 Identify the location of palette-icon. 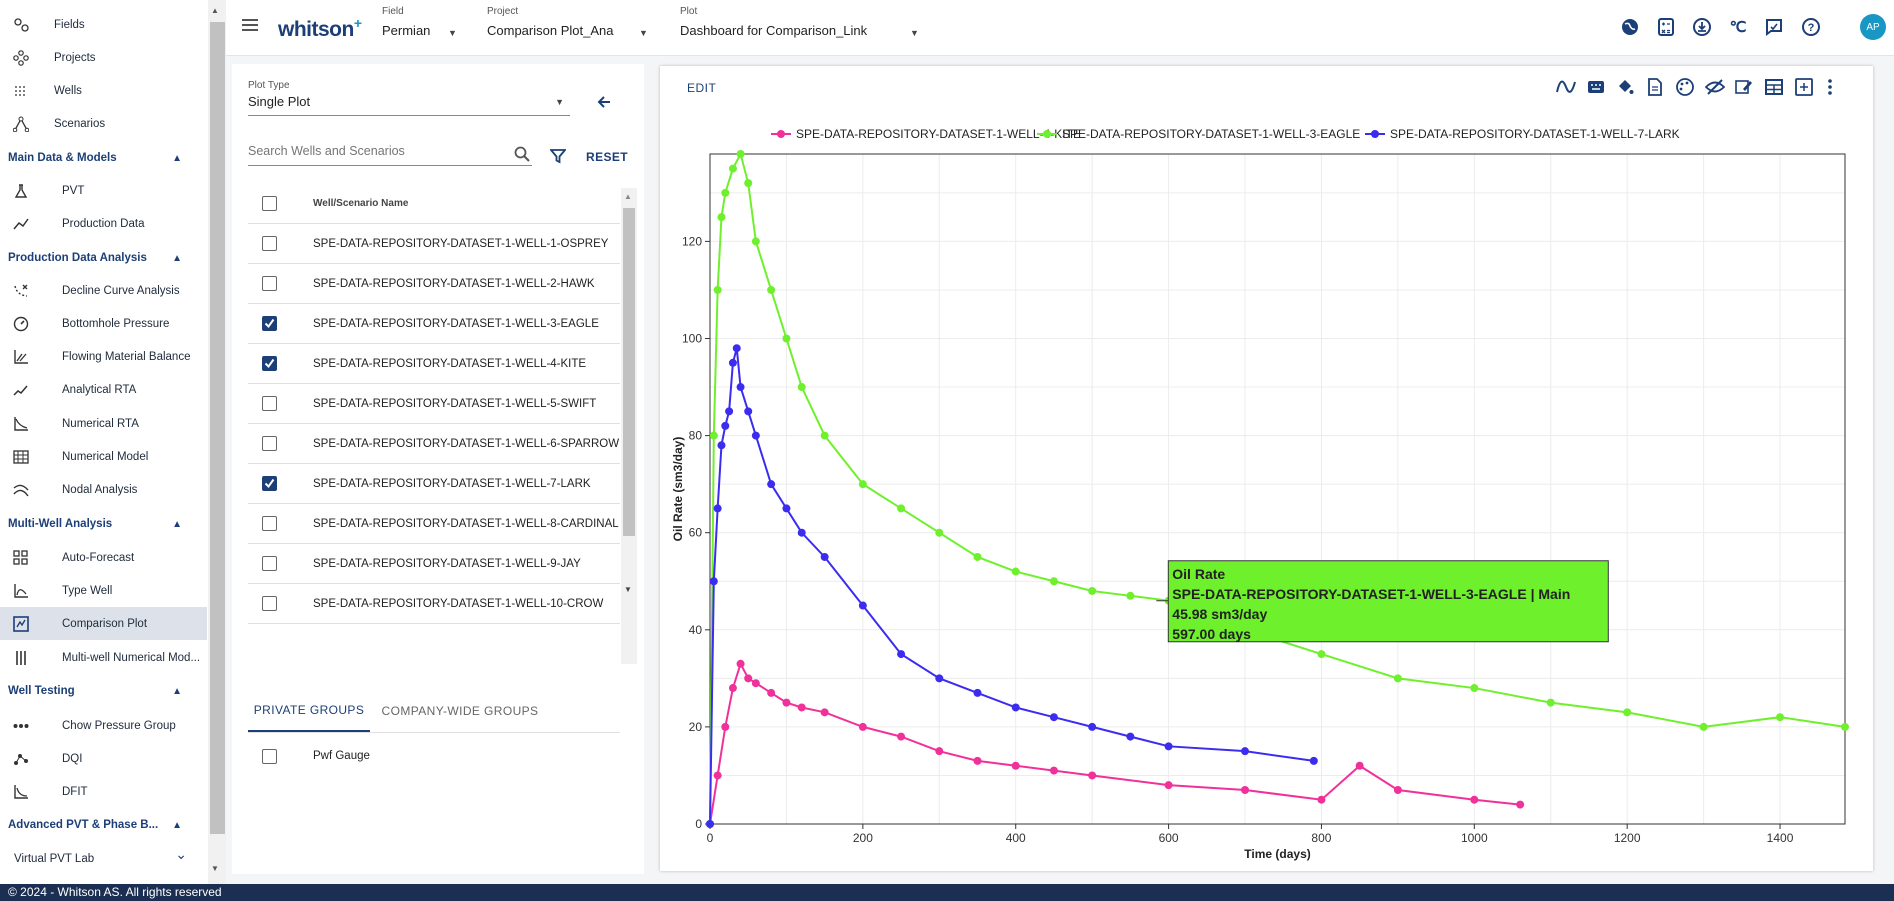
(1685, 87).